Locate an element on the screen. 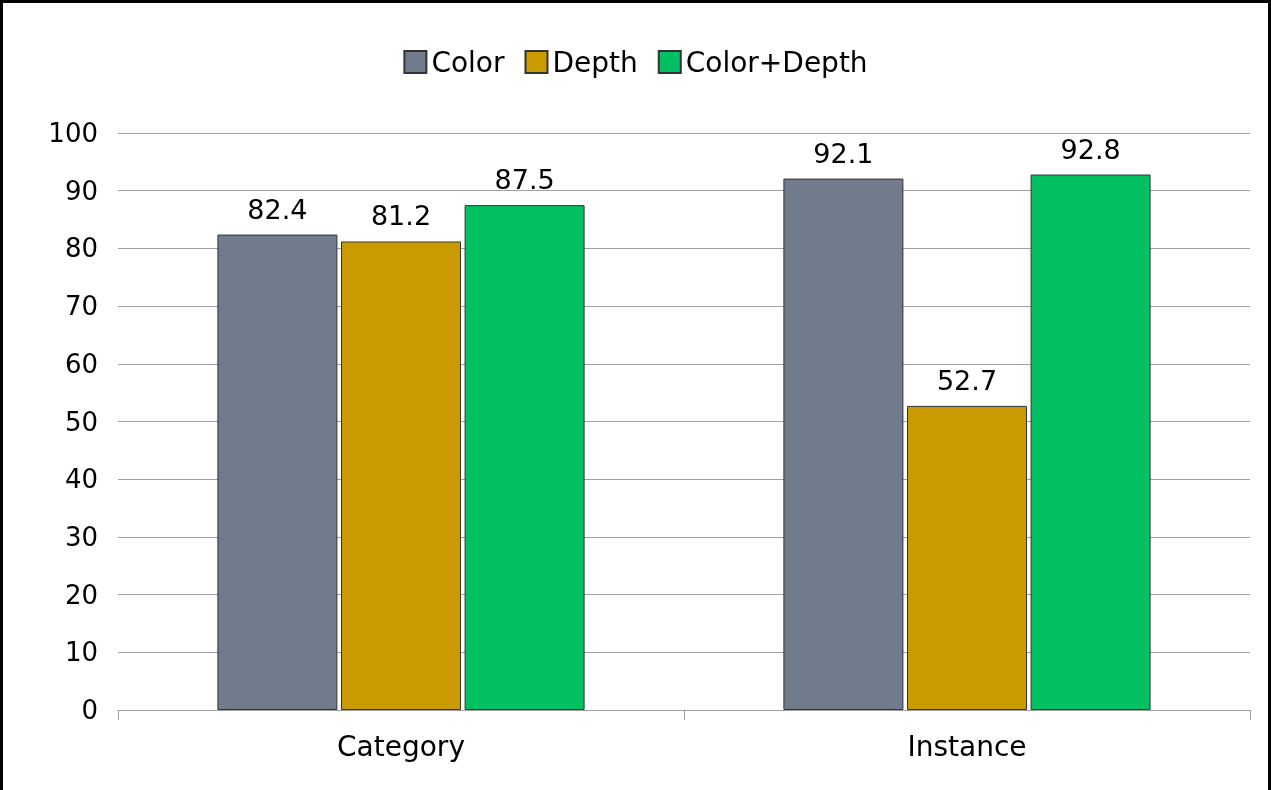 This screenshot has height=790, width=1271. data-label: 92.1 is located at coordinates (843, 153).